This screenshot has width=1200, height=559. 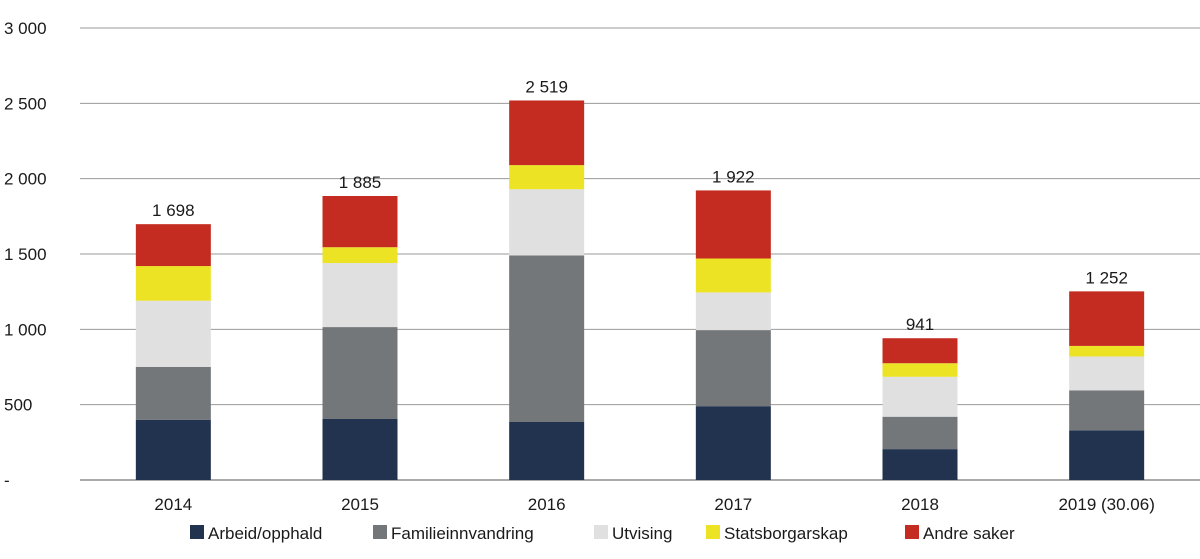 What do you see at coordinates (360, 182) in the screenshot?
I see `total-label: 1 885` at bounding box center [360, 182].